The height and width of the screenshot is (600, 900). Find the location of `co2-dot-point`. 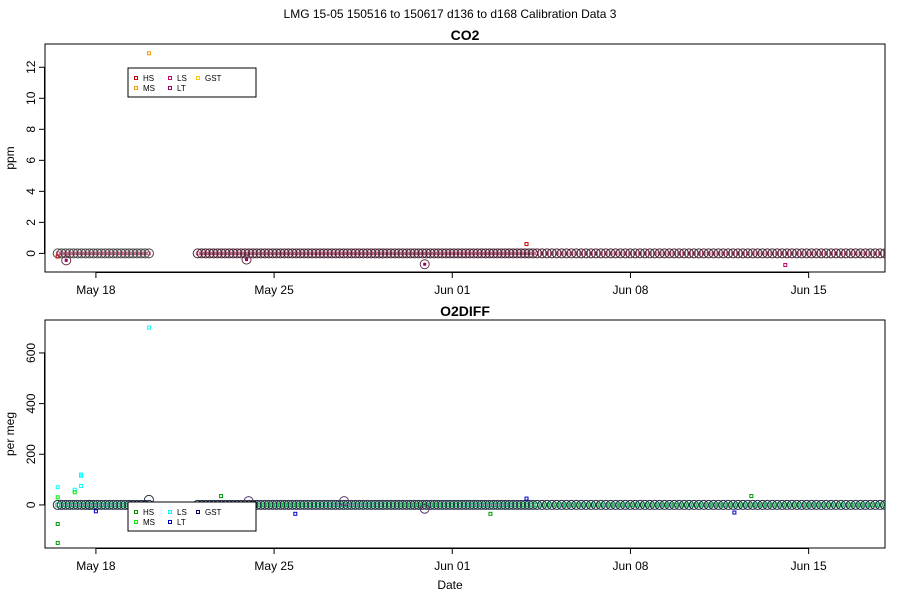

co2-dot-point is located at coordinates (425, 264).